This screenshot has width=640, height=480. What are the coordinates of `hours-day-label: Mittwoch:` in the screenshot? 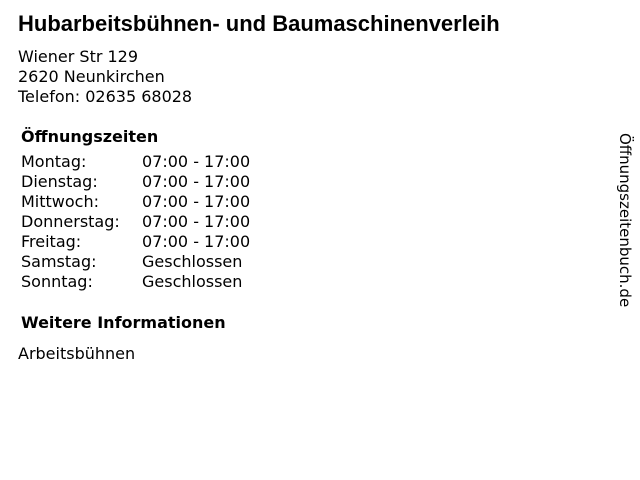 It's located at (60, 201).